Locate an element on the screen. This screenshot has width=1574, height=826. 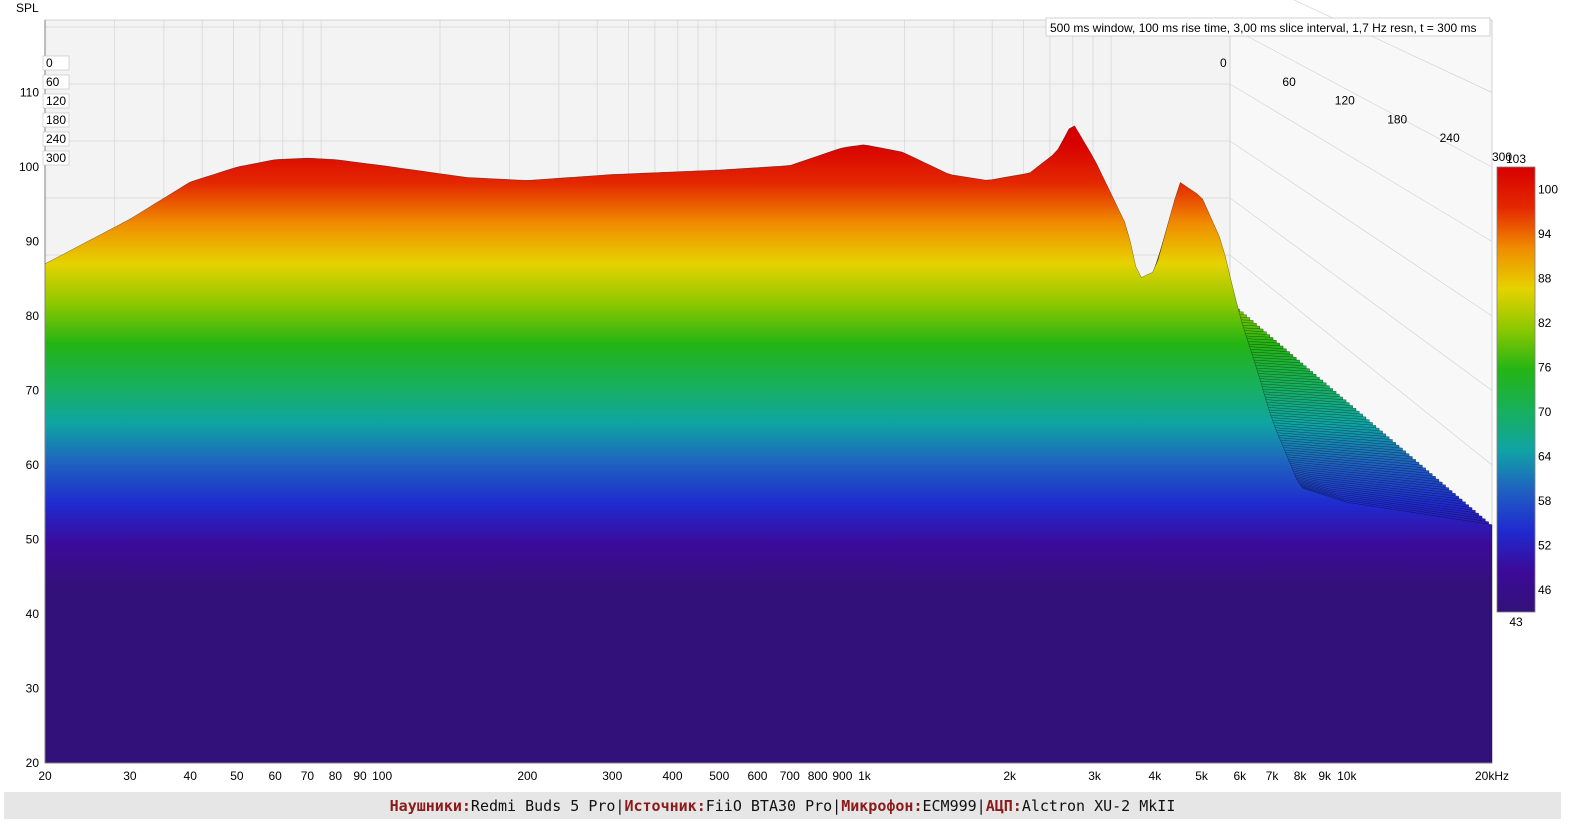
y-tick-label: 90 is located at coordinates (33, 242).